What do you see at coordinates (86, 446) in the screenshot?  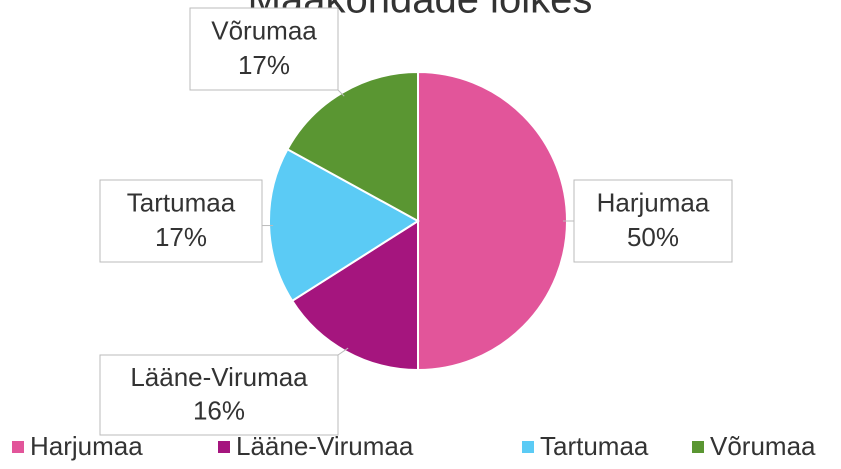 I see `legend-label: Harjumaa` at bounding box center [86, 446].